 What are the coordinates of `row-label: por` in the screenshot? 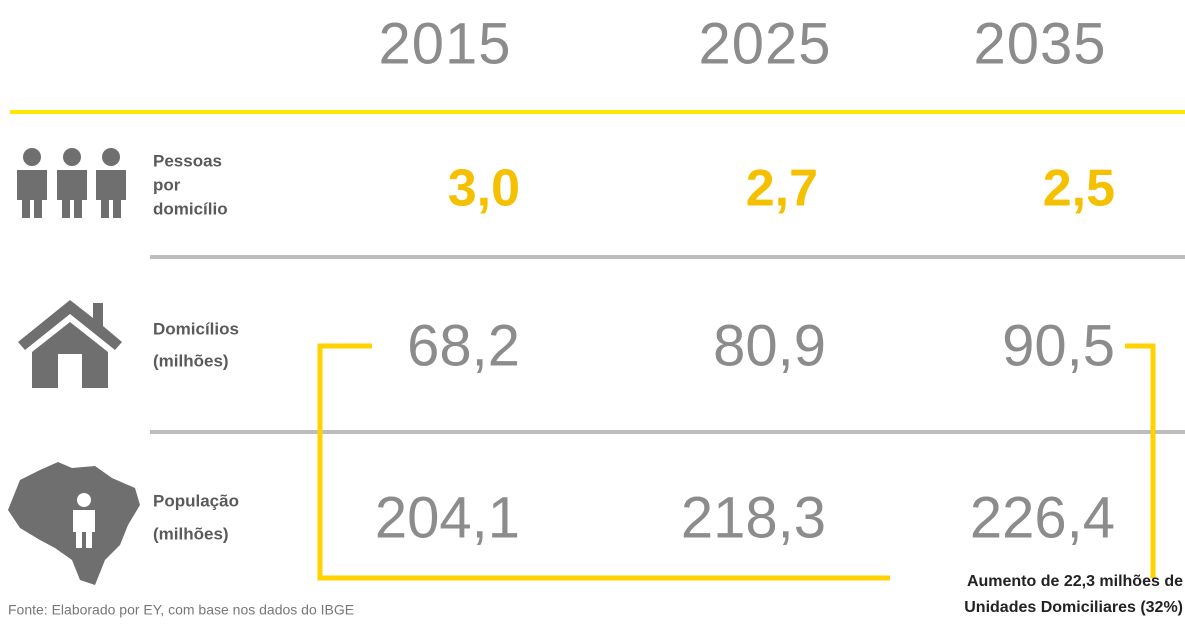 It's located at (167, 184).